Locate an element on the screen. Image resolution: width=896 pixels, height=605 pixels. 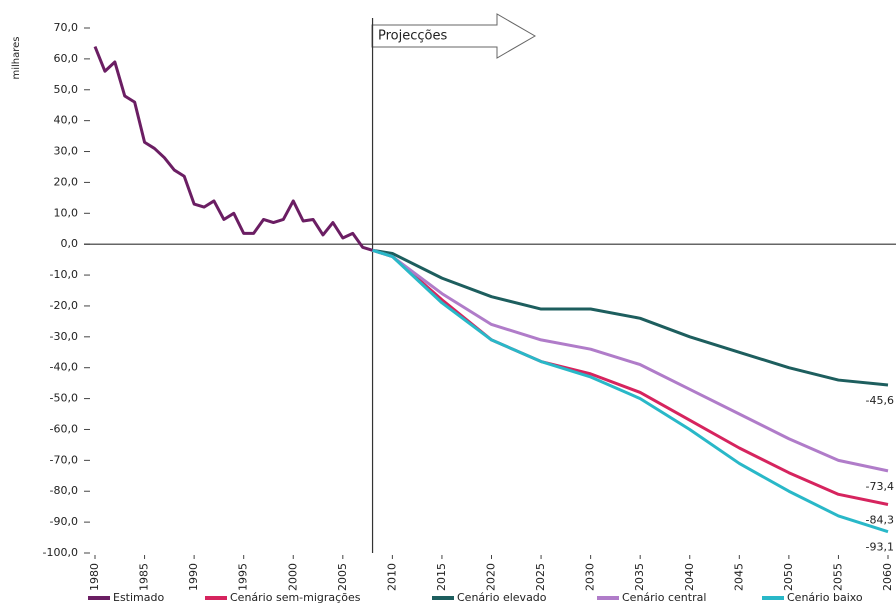
projection-arrow is located at coordinates (453, 36).